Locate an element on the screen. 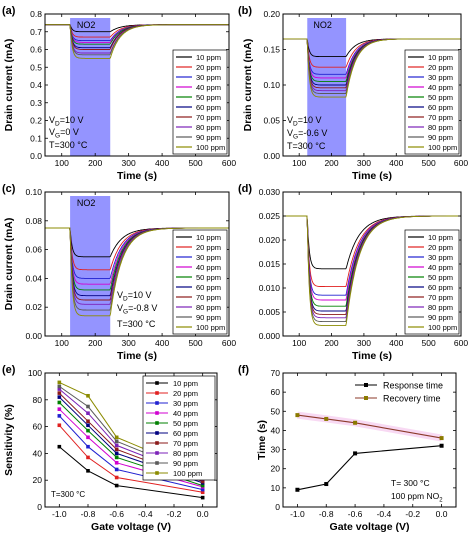 This screenshot has height=550, width=468. y-tick-label: 20 is located at coordinates (38, 480).